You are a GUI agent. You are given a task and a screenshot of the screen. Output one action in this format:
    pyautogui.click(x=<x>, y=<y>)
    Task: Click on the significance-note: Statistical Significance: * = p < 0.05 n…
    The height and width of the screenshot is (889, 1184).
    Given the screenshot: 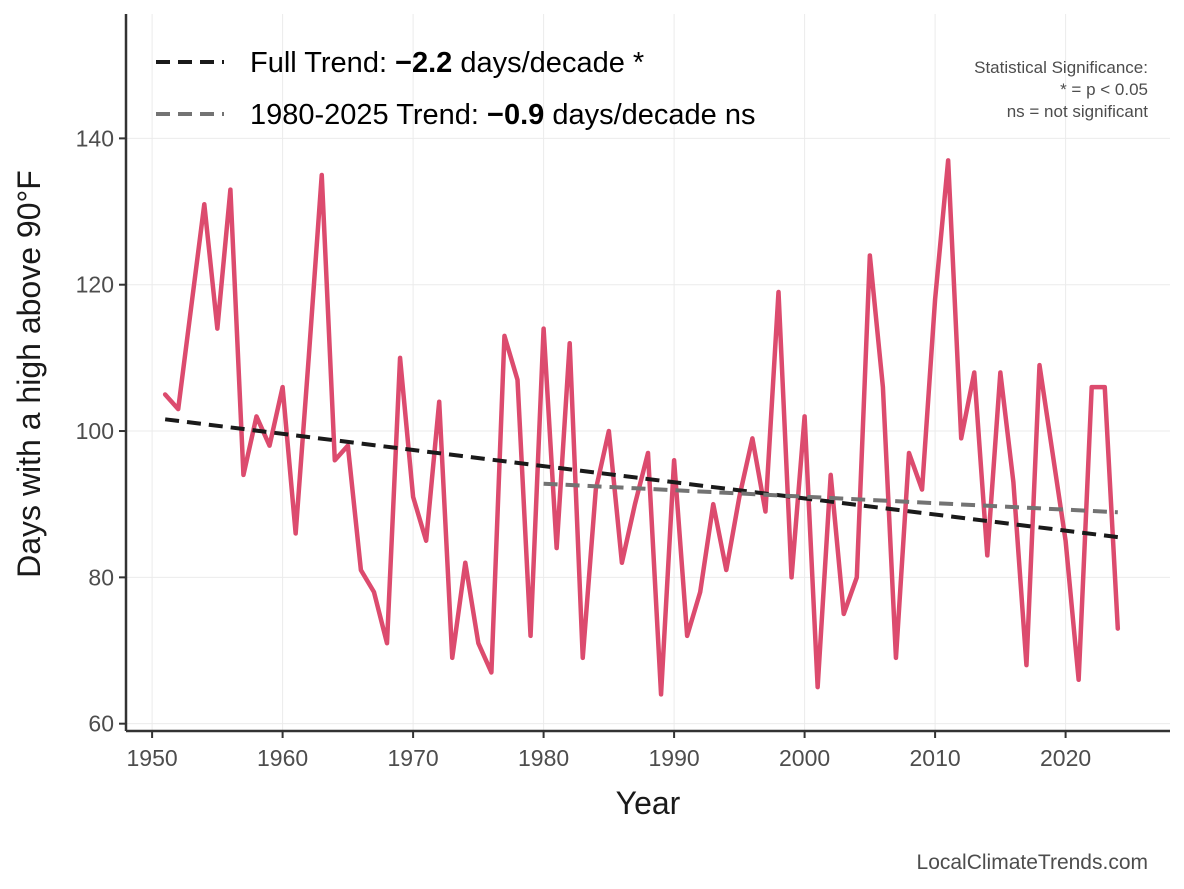 What is the action you would take?
    pyautogui.click(x=1061, y=89)
    